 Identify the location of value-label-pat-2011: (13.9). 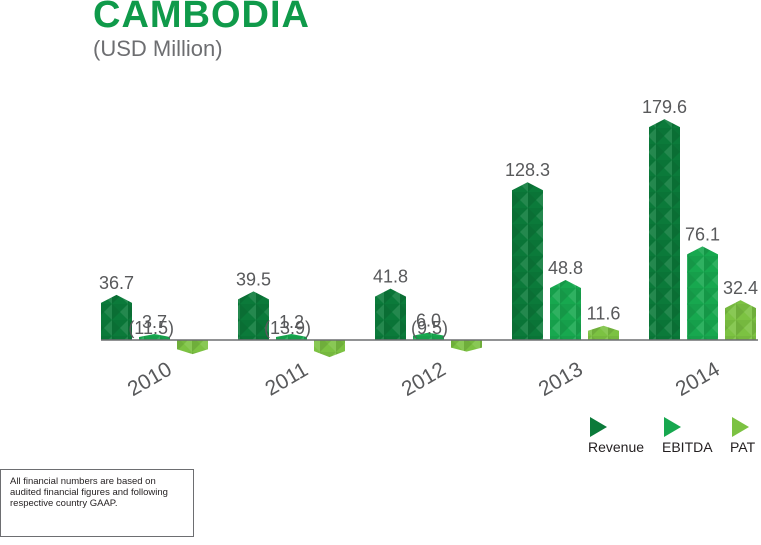
(287, 328).